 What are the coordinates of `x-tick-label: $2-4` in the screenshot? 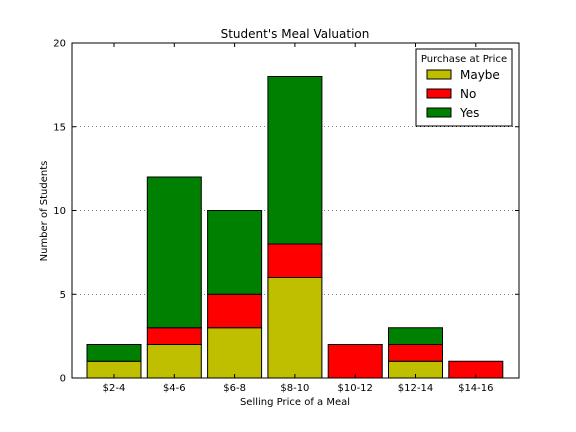 It's located at (114, 388).